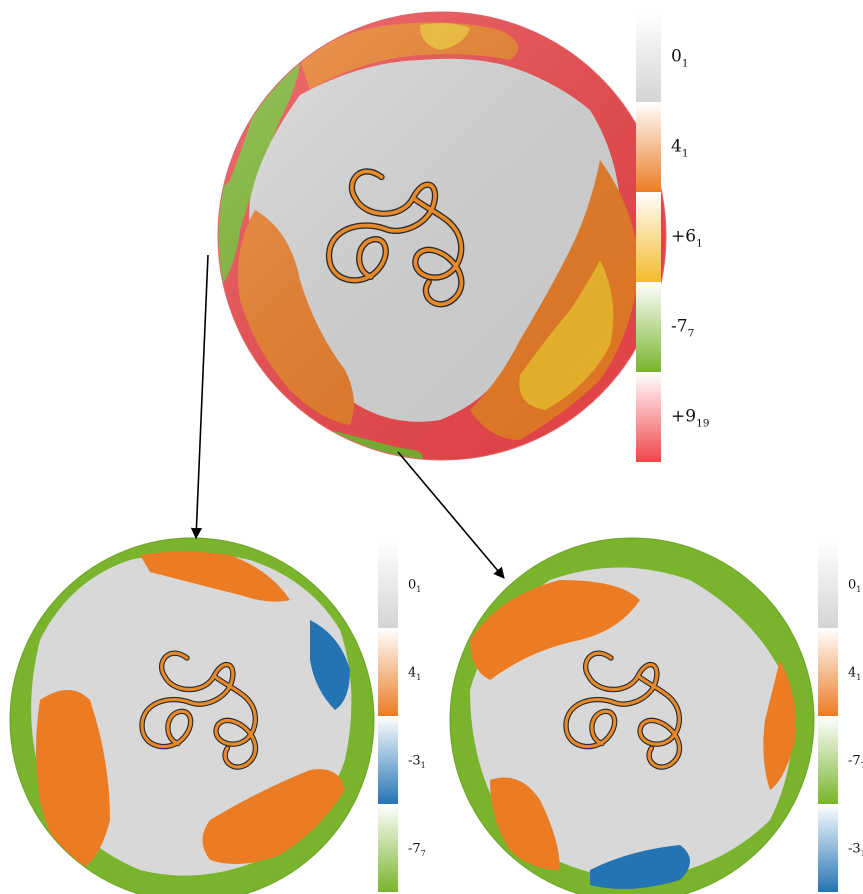  Describe the element at coordinates (417, 761) in the screenshot. I see `bl-legend-label-2: -31` at that location.